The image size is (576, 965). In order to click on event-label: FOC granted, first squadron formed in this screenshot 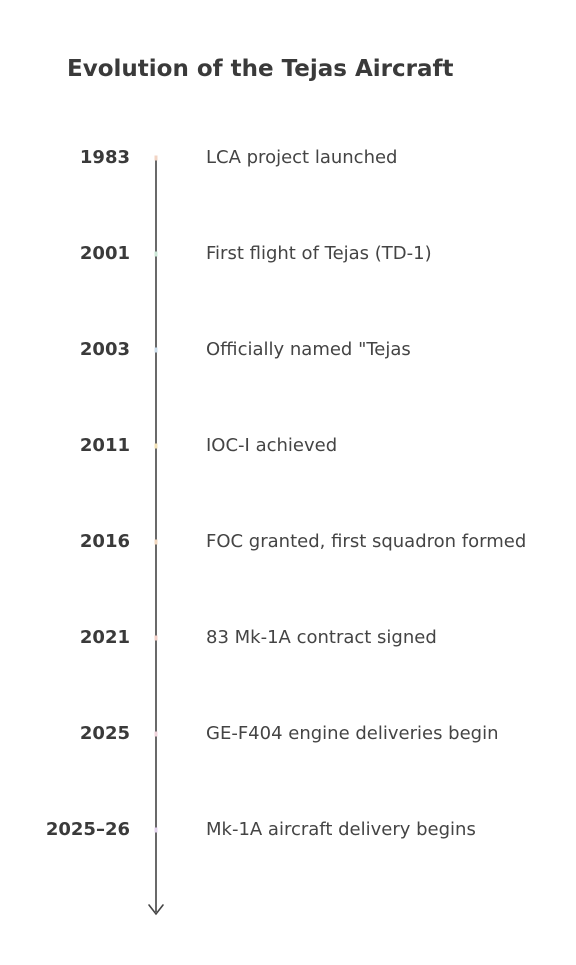, I will do `click(366, 541)`.